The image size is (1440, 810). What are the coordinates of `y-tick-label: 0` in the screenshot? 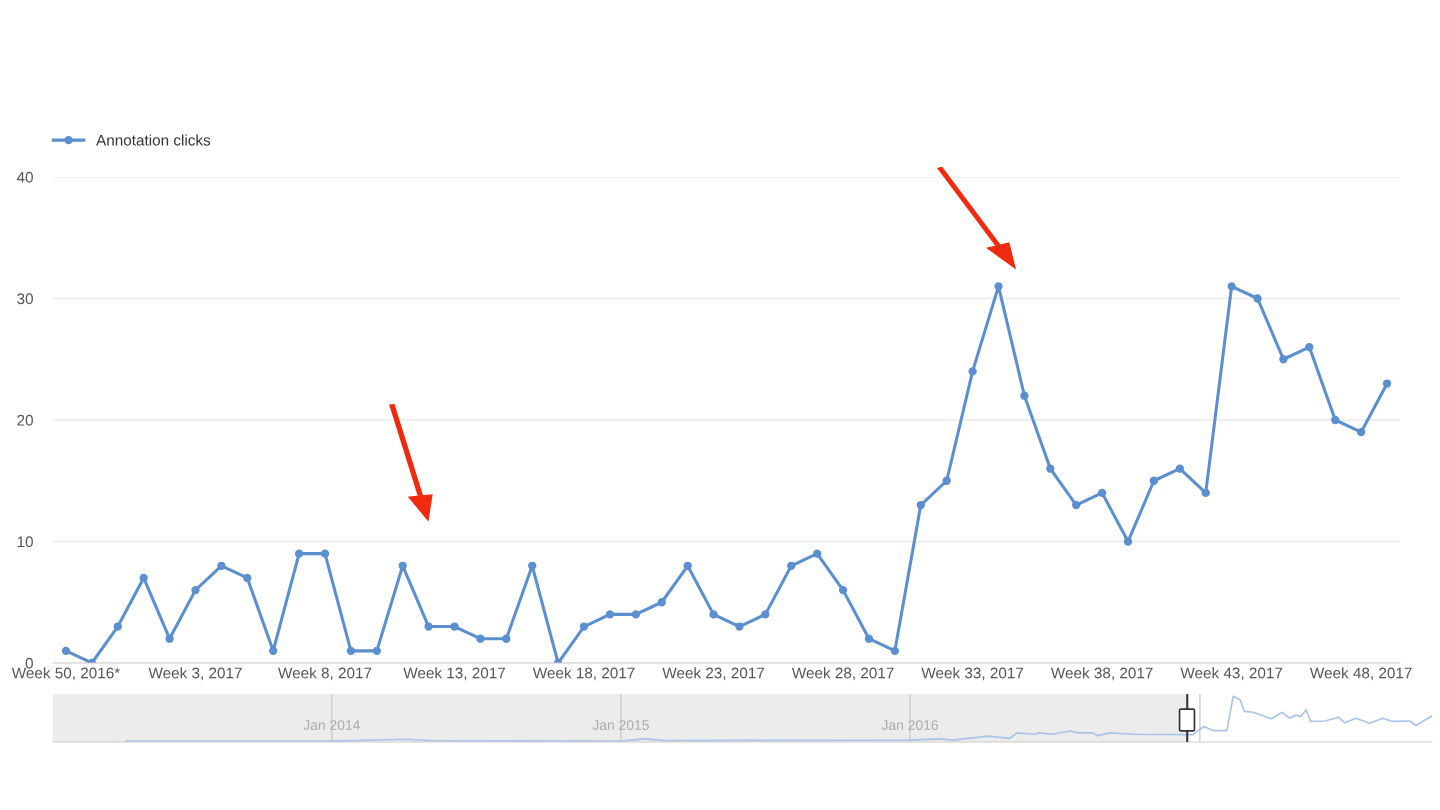 It's located at (29, 663).